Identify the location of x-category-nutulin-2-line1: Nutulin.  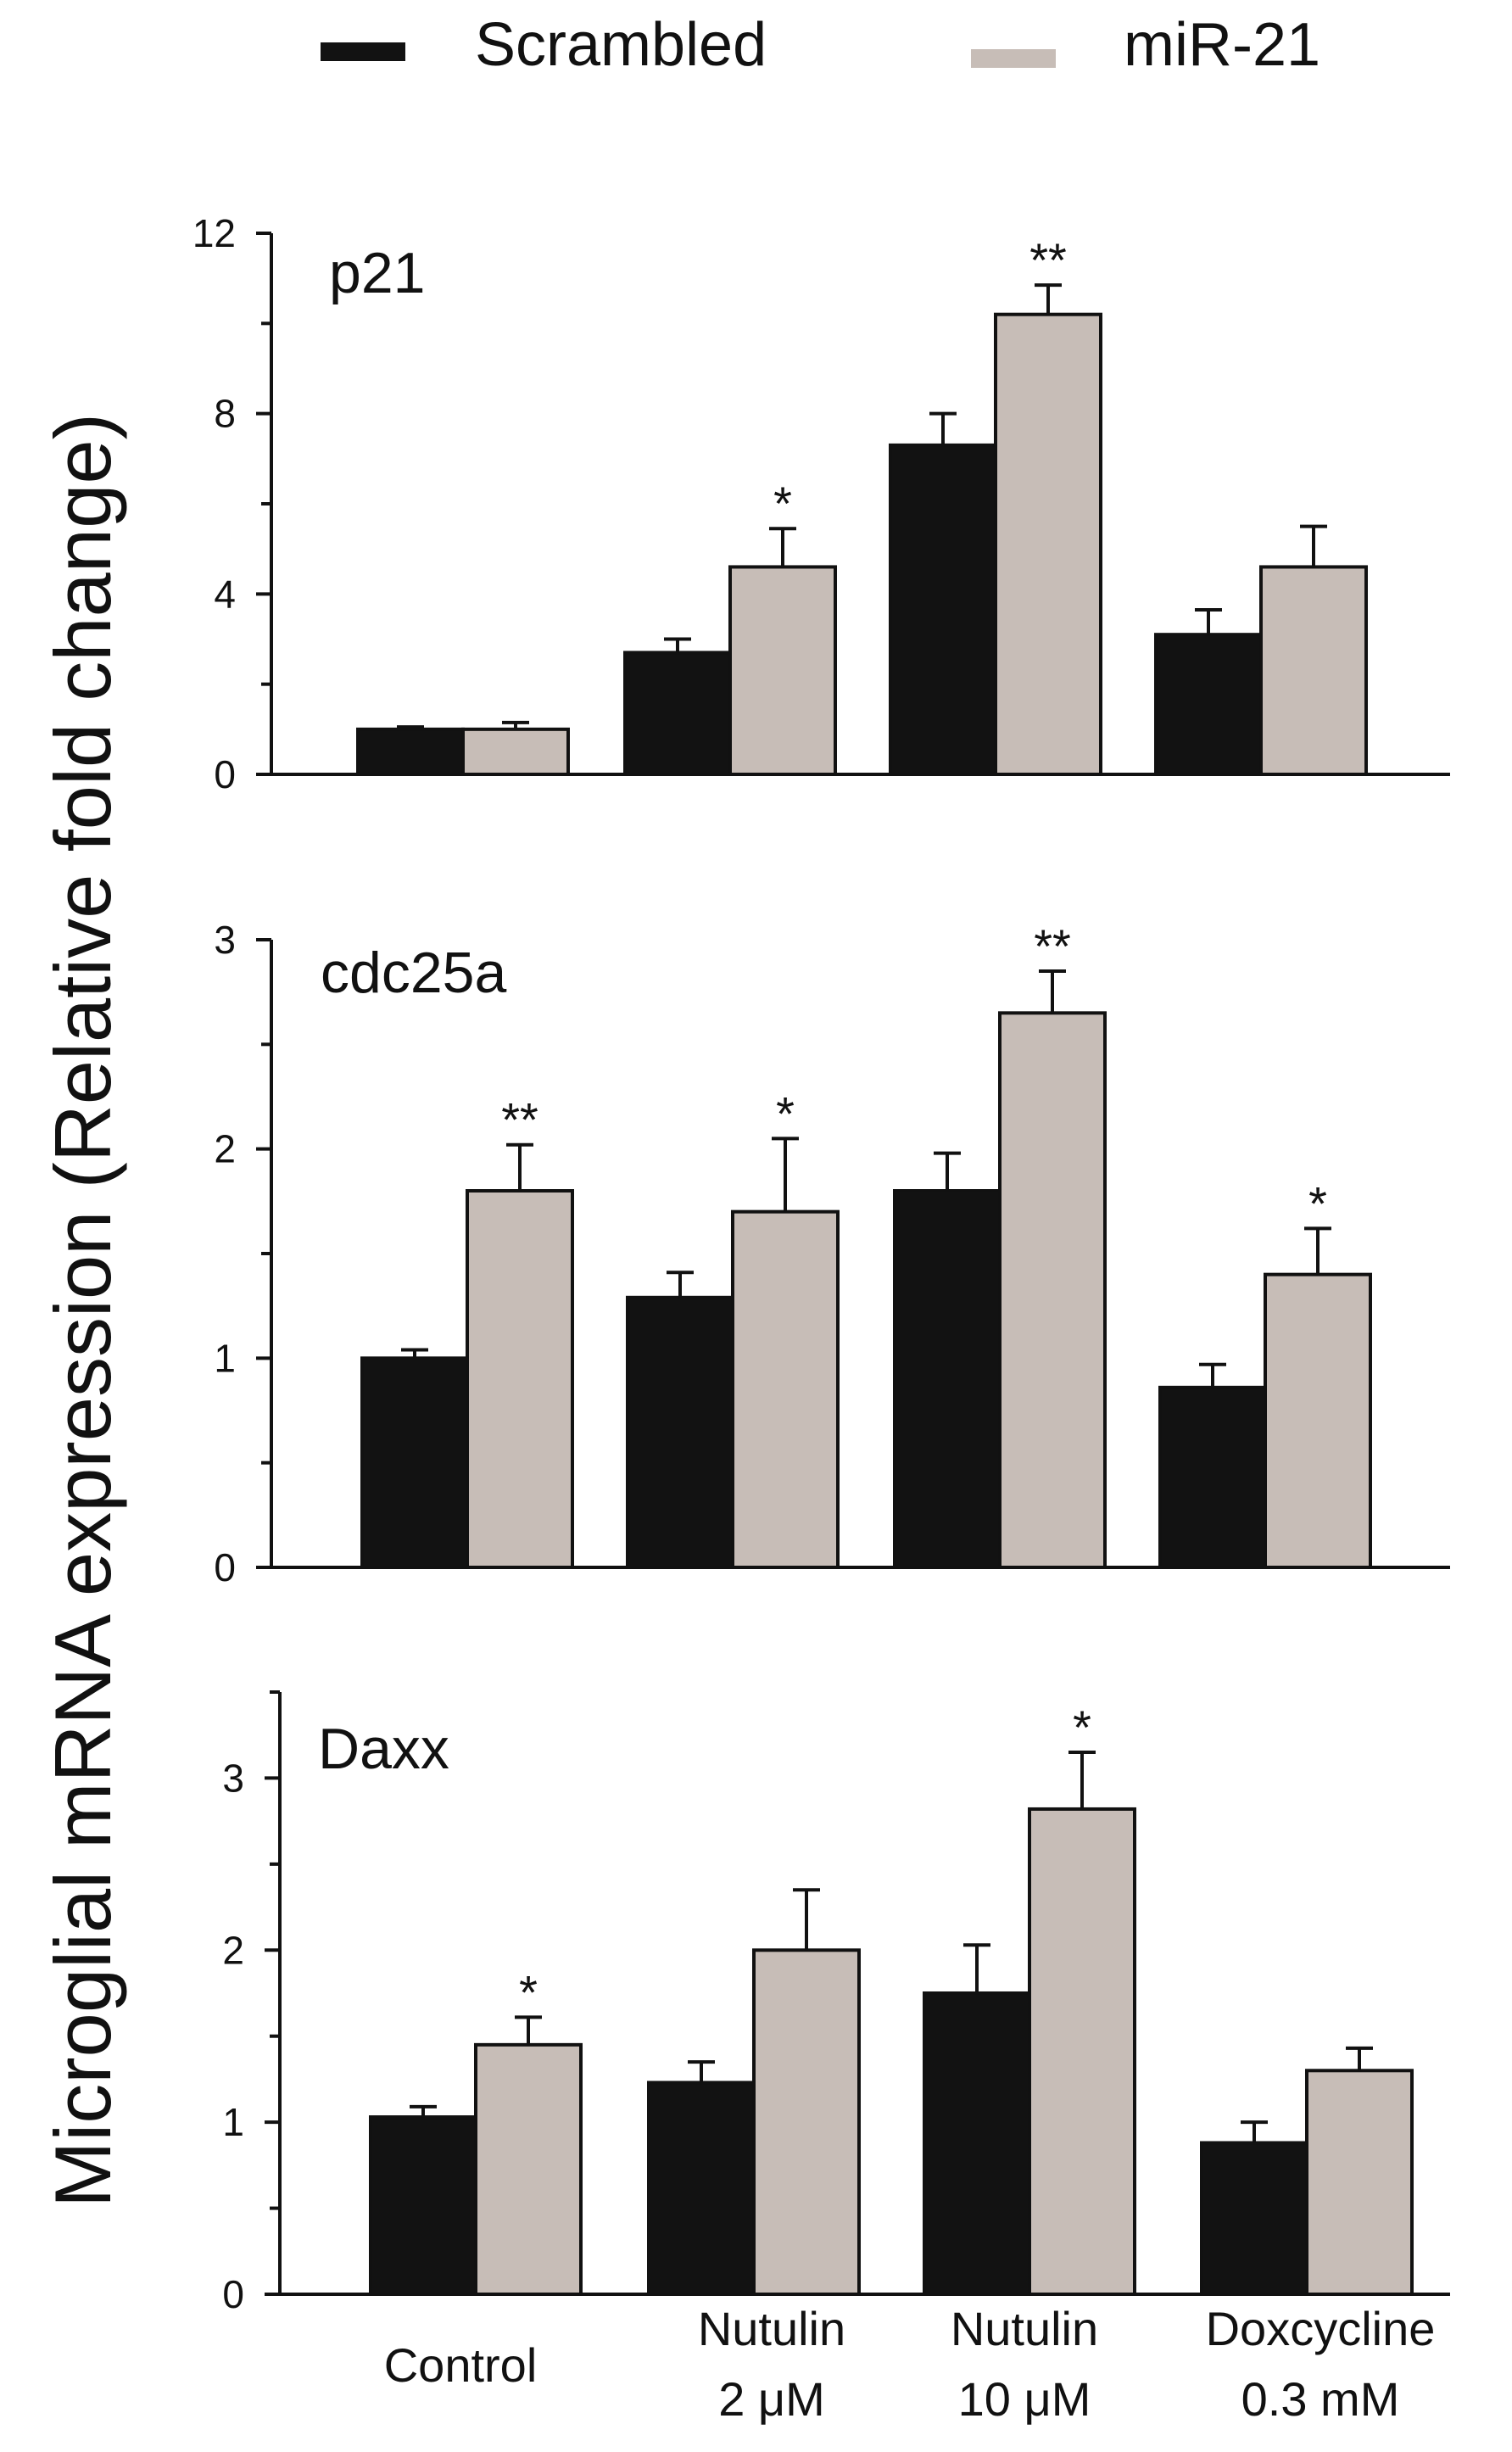
(771, 2328).